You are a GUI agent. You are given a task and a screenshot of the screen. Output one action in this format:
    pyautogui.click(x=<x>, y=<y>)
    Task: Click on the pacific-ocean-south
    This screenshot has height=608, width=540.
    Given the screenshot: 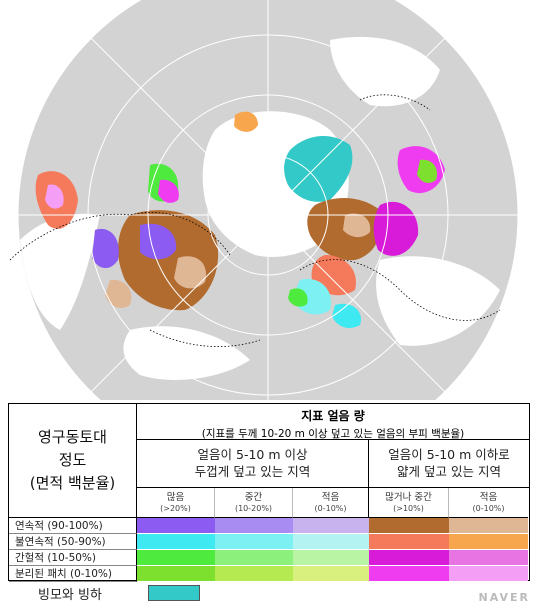 What is the action you would take?
    pyautogui.click(x=186, y=353)
    